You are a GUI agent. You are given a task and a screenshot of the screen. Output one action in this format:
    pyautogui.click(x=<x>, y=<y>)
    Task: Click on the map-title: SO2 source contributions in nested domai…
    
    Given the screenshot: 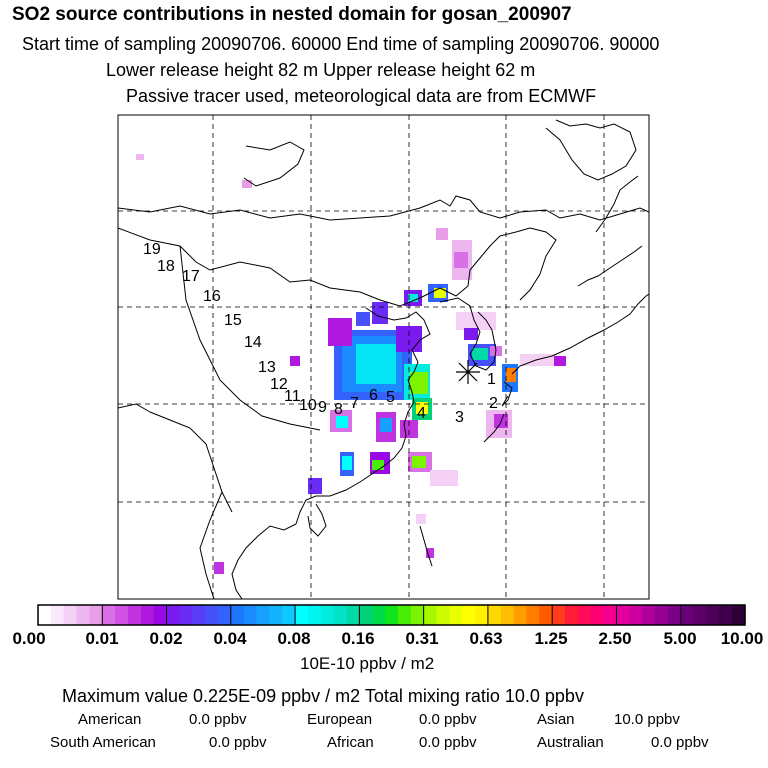 What is the action you would take?
    pyautogui.click(x=292, y=14)
    